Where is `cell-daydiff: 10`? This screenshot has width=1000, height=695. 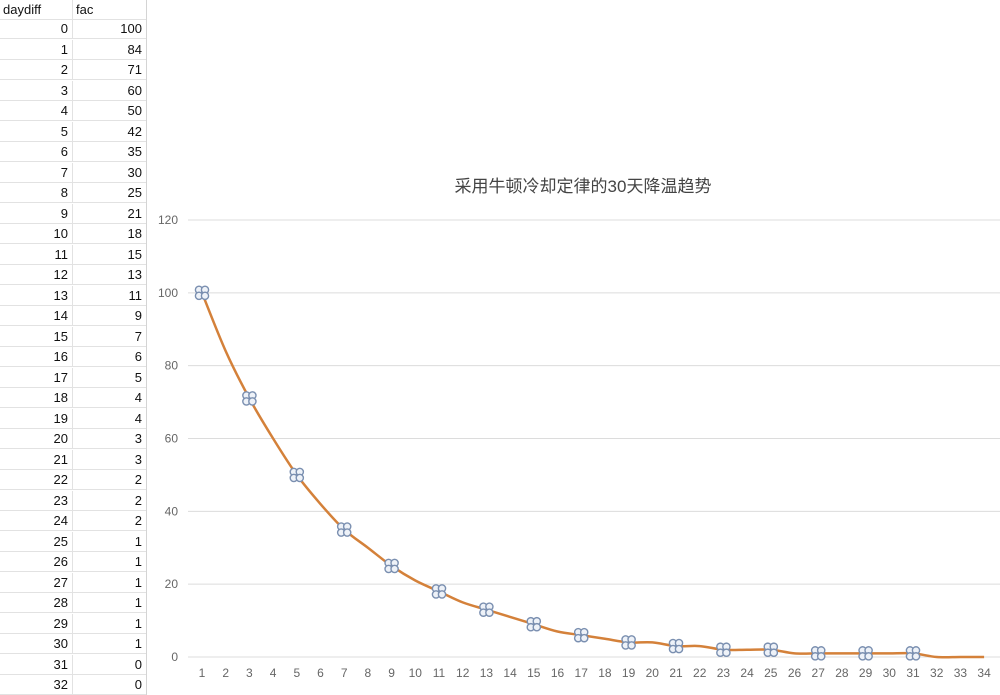
cell-daydiff: 10 is located at coordinates (36, 233).